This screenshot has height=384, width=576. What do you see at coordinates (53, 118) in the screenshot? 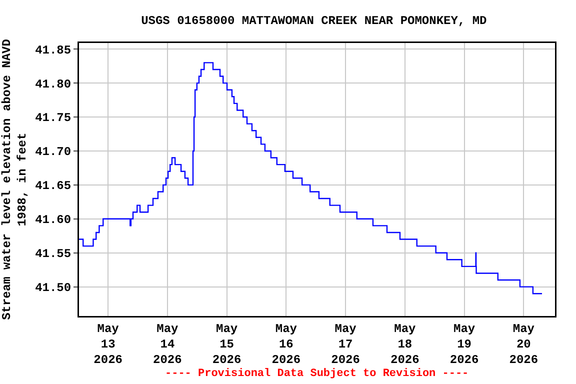
I see `y-tick-label: 41.75` at bounding box center [53, 118].